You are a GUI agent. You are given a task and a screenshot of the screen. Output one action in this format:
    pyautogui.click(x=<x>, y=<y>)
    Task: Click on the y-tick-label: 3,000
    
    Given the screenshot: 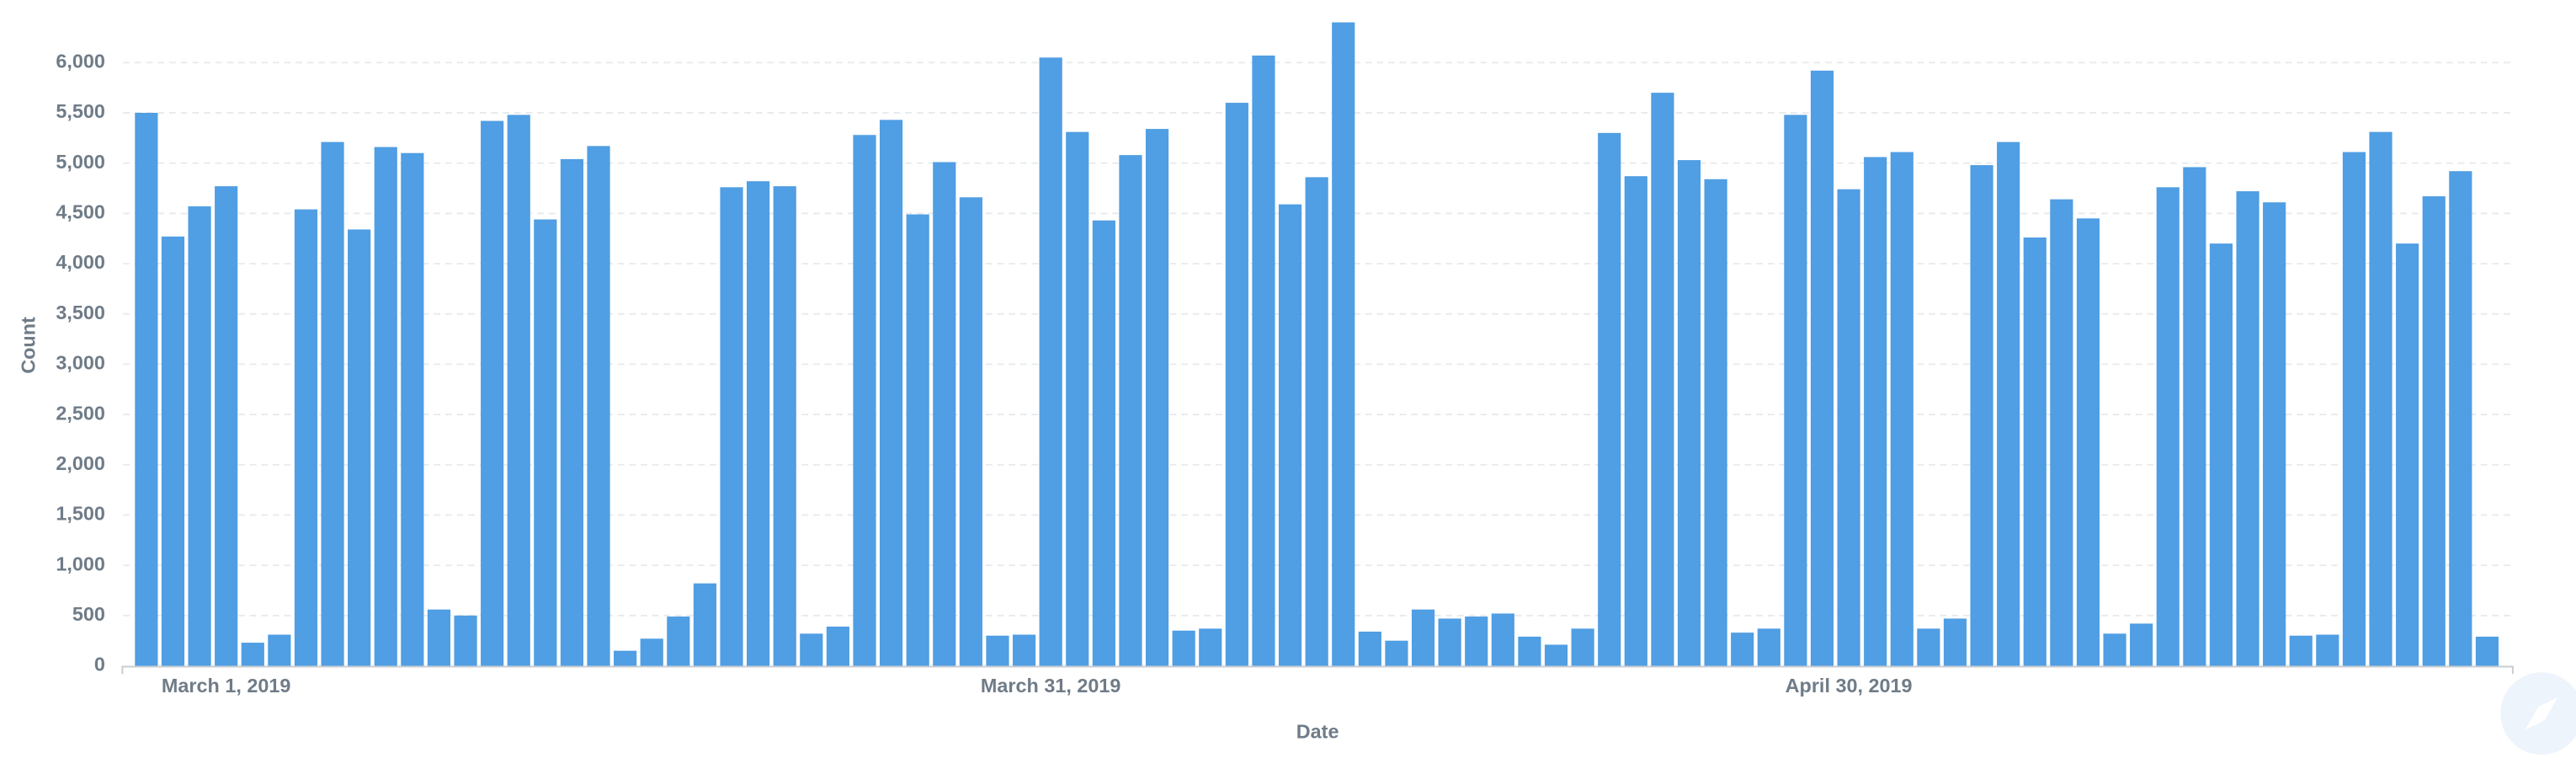 What is the action you would take?
    pyautogui.click(x=81, y=363)
    